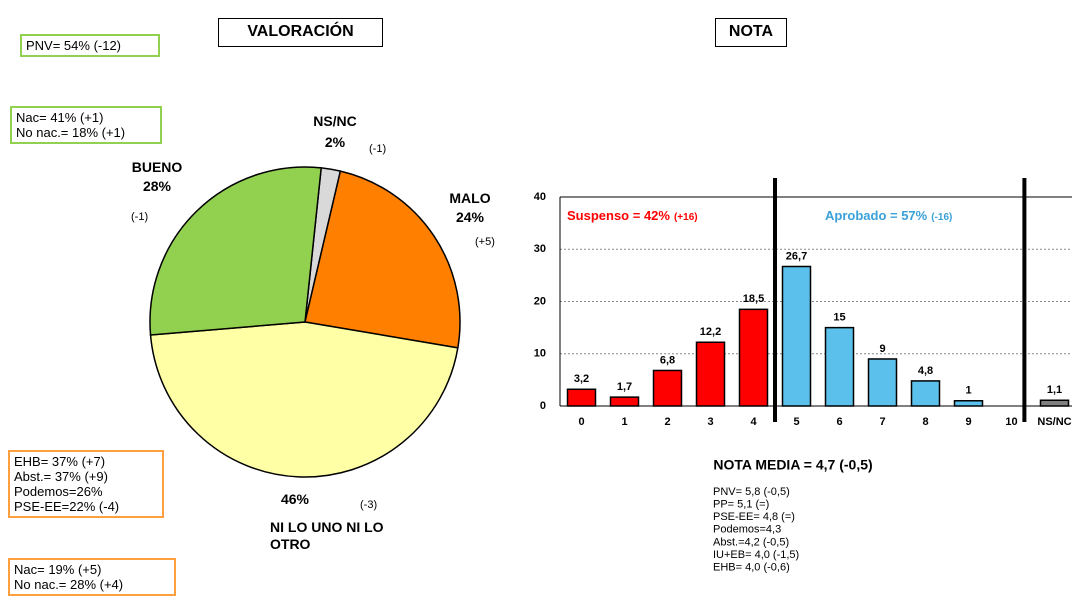  What do you see at coordinates (710, 422) in the screenshot?
I see `x-tick-label: 3` at bounding box center [710, 422].